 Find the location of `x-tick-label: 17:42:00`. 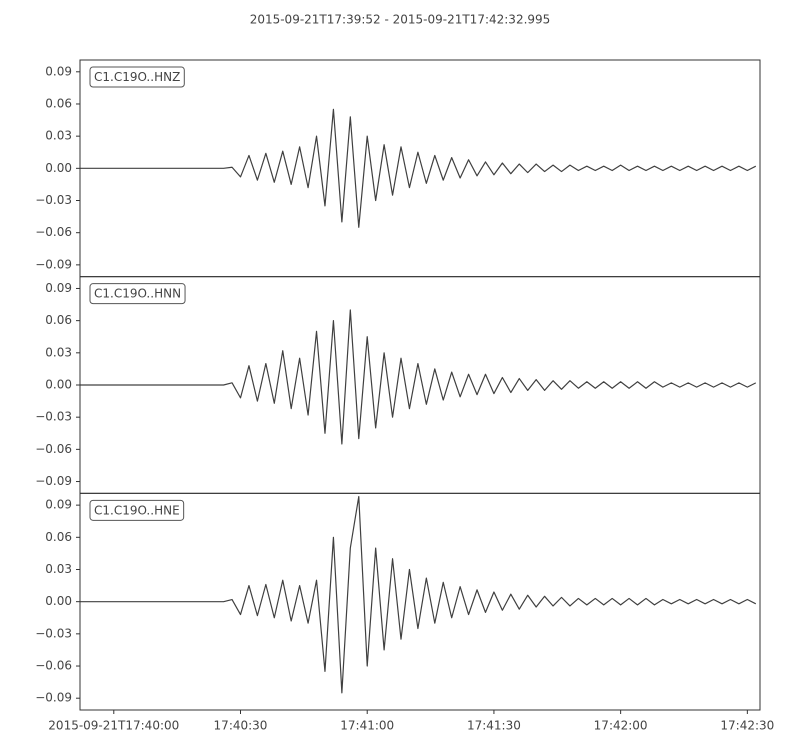

x-tick-label: 17:42:00 is located at coordinates (621, 726).